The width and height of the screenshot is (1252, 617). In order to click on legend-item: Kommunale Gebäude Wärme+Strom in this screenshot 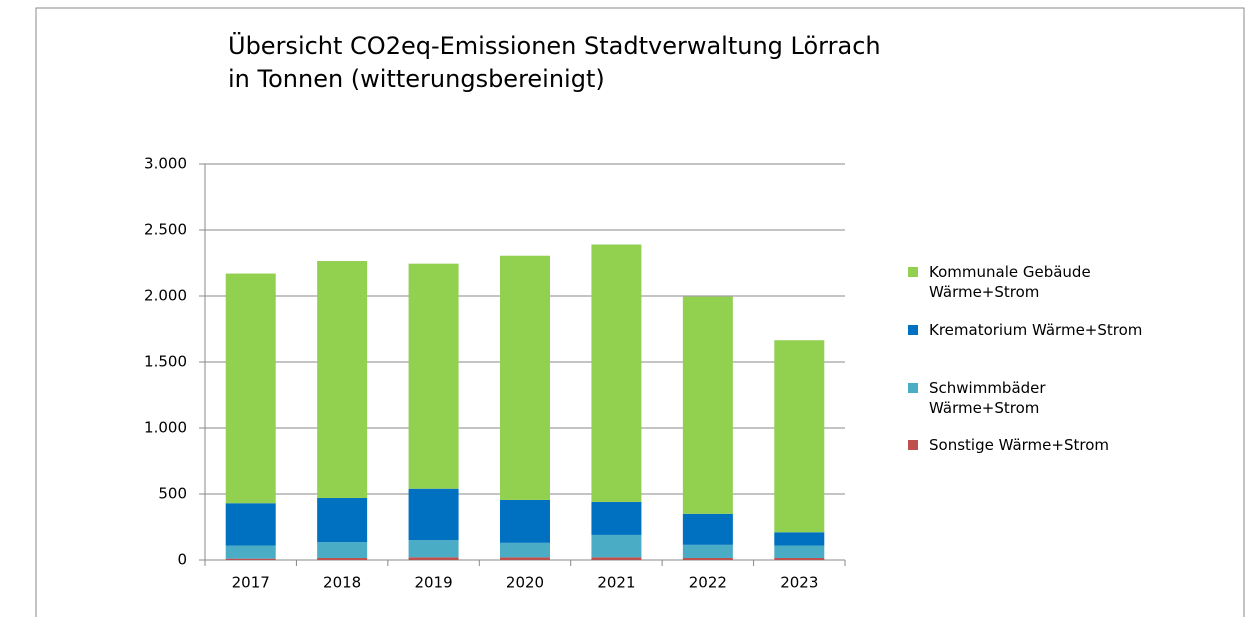, I will do `click(1076, 282)`.